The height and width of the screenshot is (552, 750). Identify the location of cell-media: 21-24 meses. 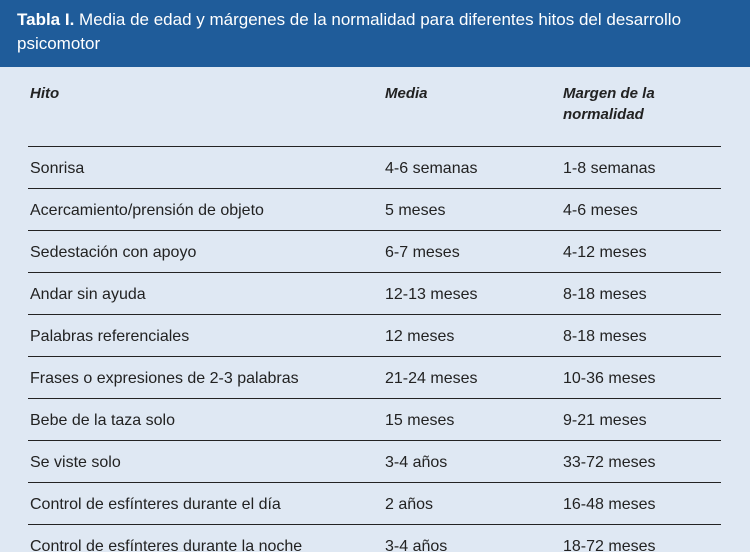
(431, 378).